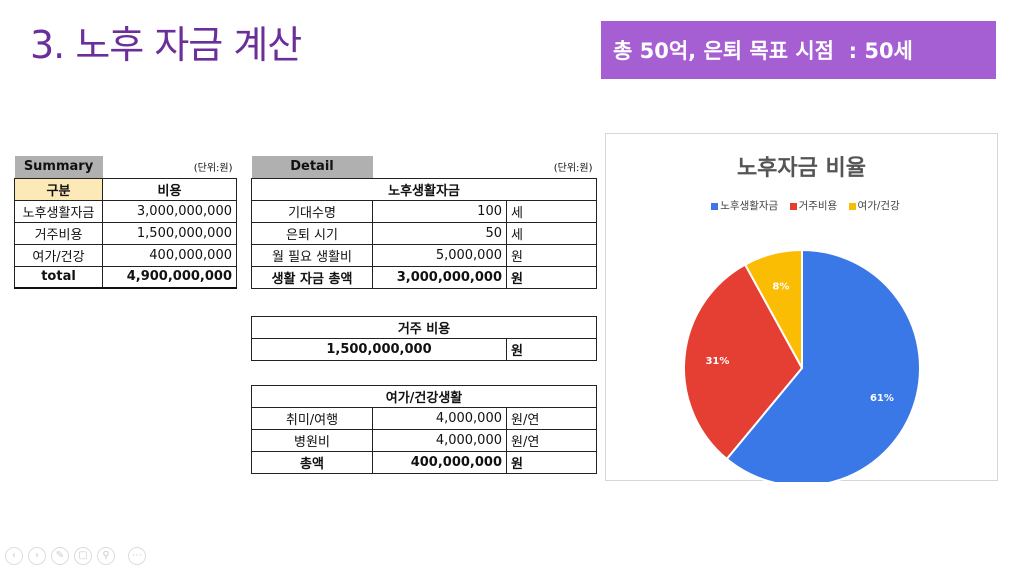 Image resolution: width=1014 pixels, height=570 pixels. I want to click on table-row: total 4,900,000,000, so click(125, 277).